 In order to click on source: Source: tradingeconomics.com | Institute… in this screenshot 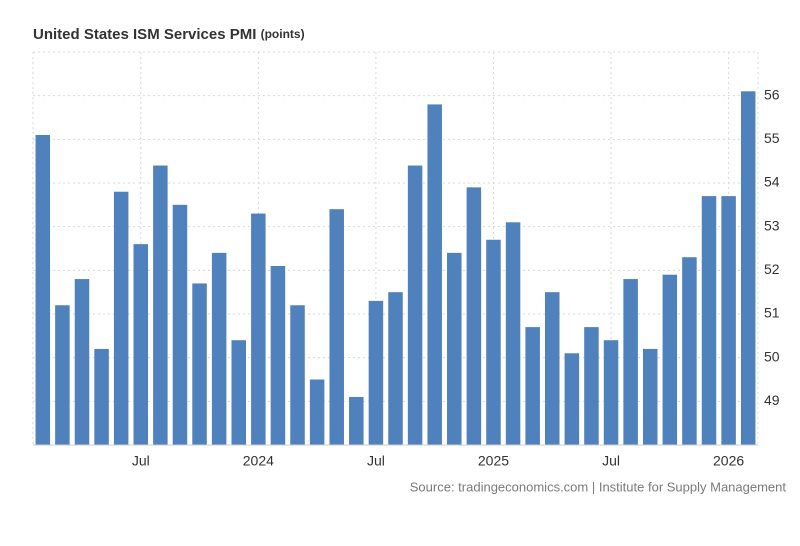, I will do `click(598, 486)`.